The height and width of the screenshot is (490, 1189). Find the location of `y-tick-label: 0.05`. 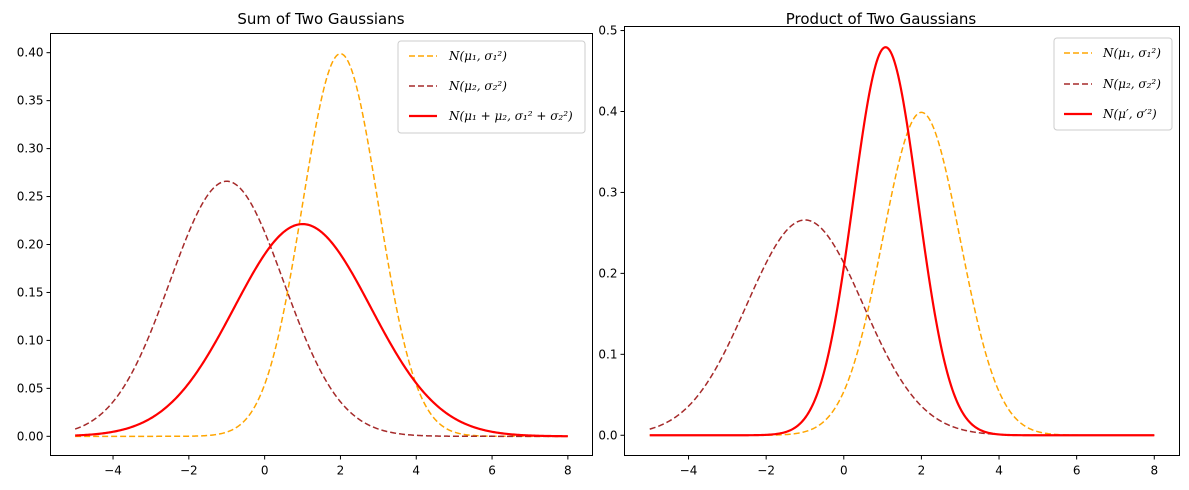

y-tick-label: 0.05 is located at coordinates (30, 388).